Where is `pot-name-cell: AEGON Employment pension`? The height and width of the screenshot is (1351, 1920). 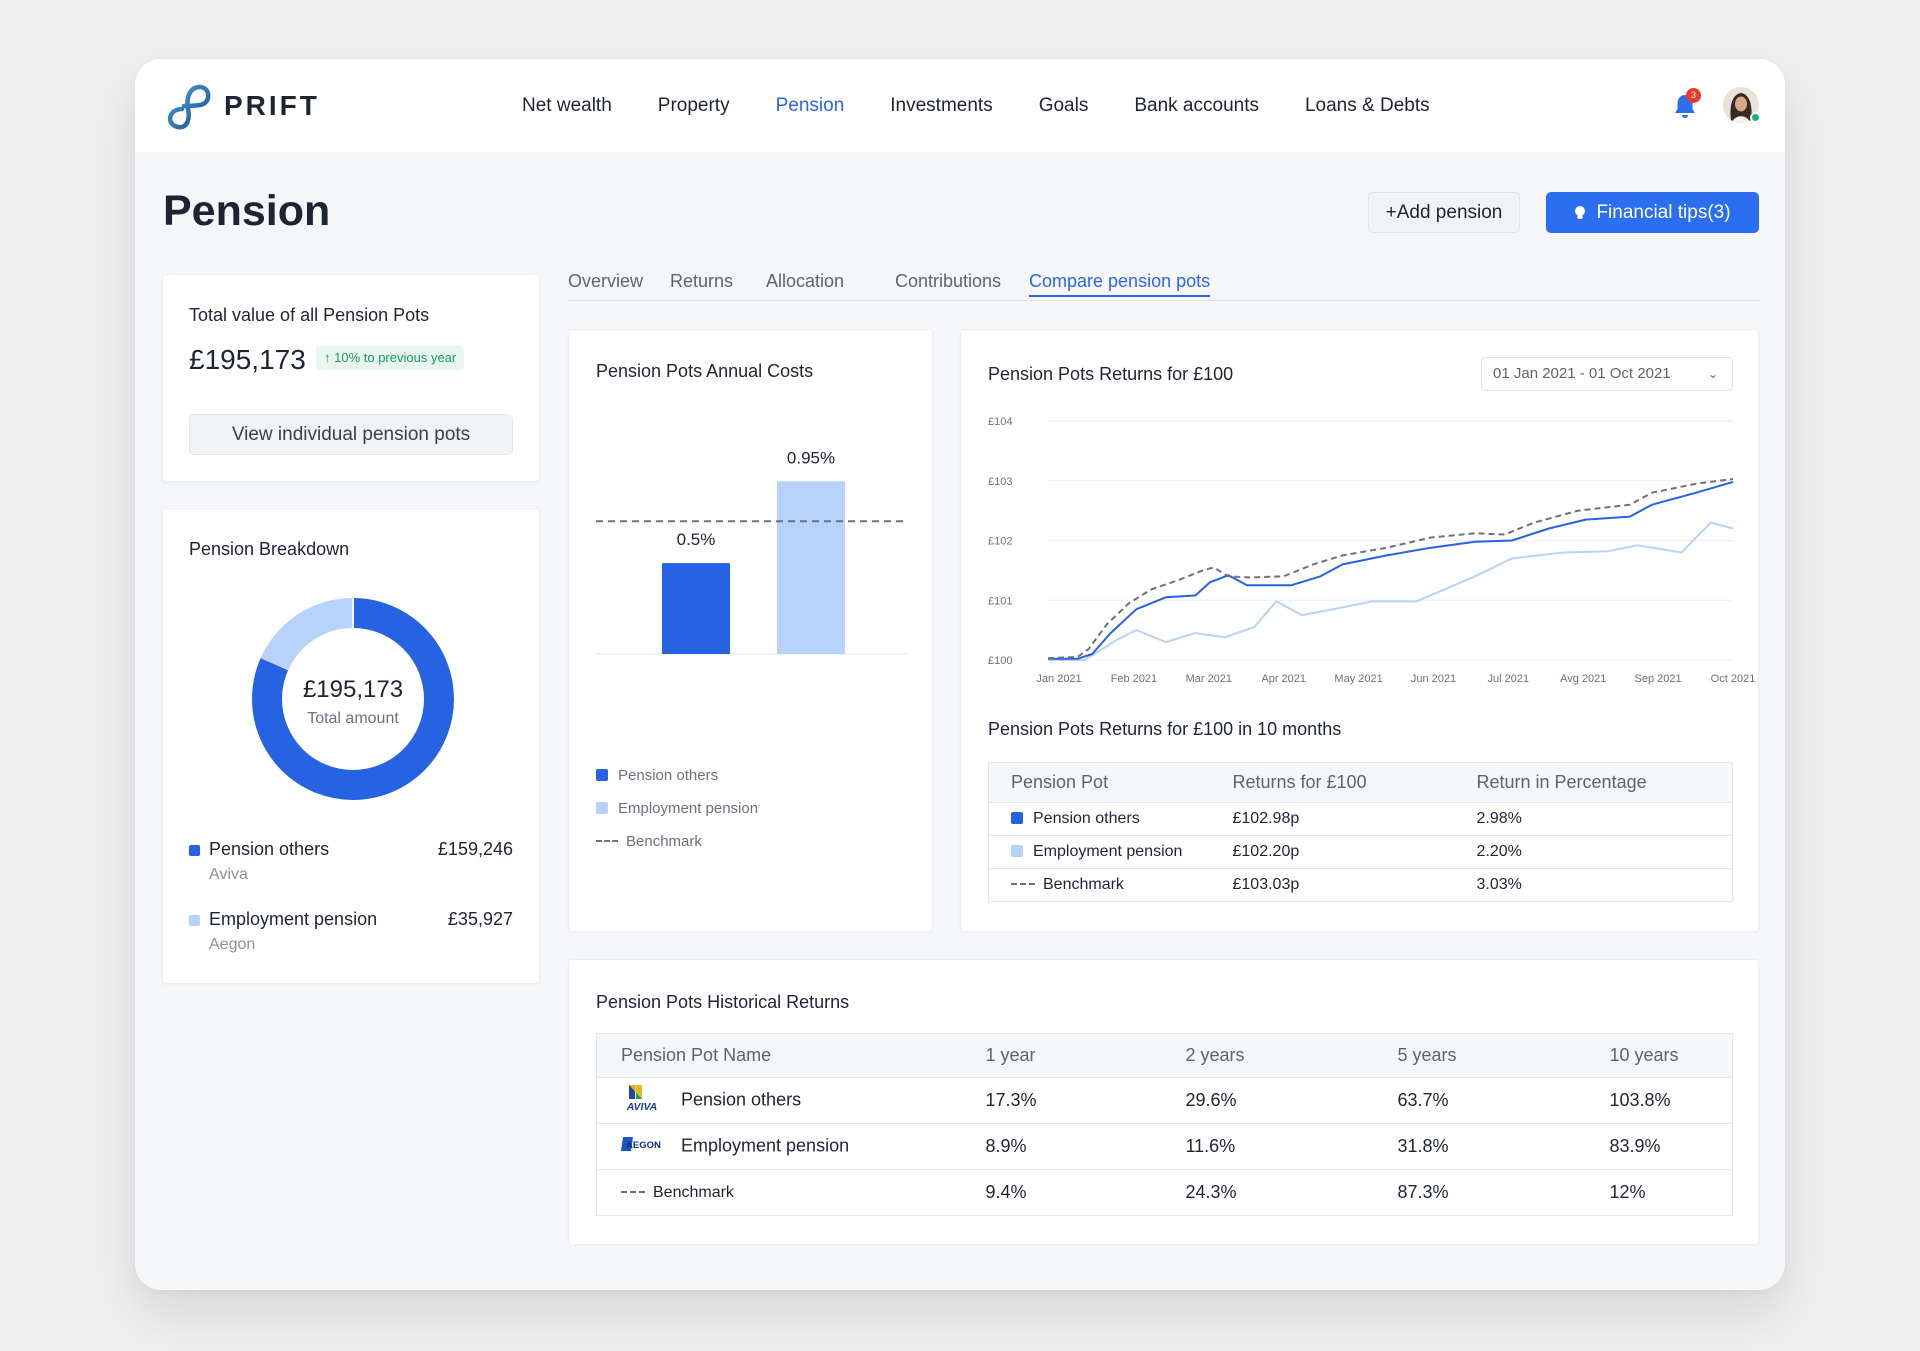
pot-name-cell: AEGON Employment pension is located at coordinates (791, 1146).